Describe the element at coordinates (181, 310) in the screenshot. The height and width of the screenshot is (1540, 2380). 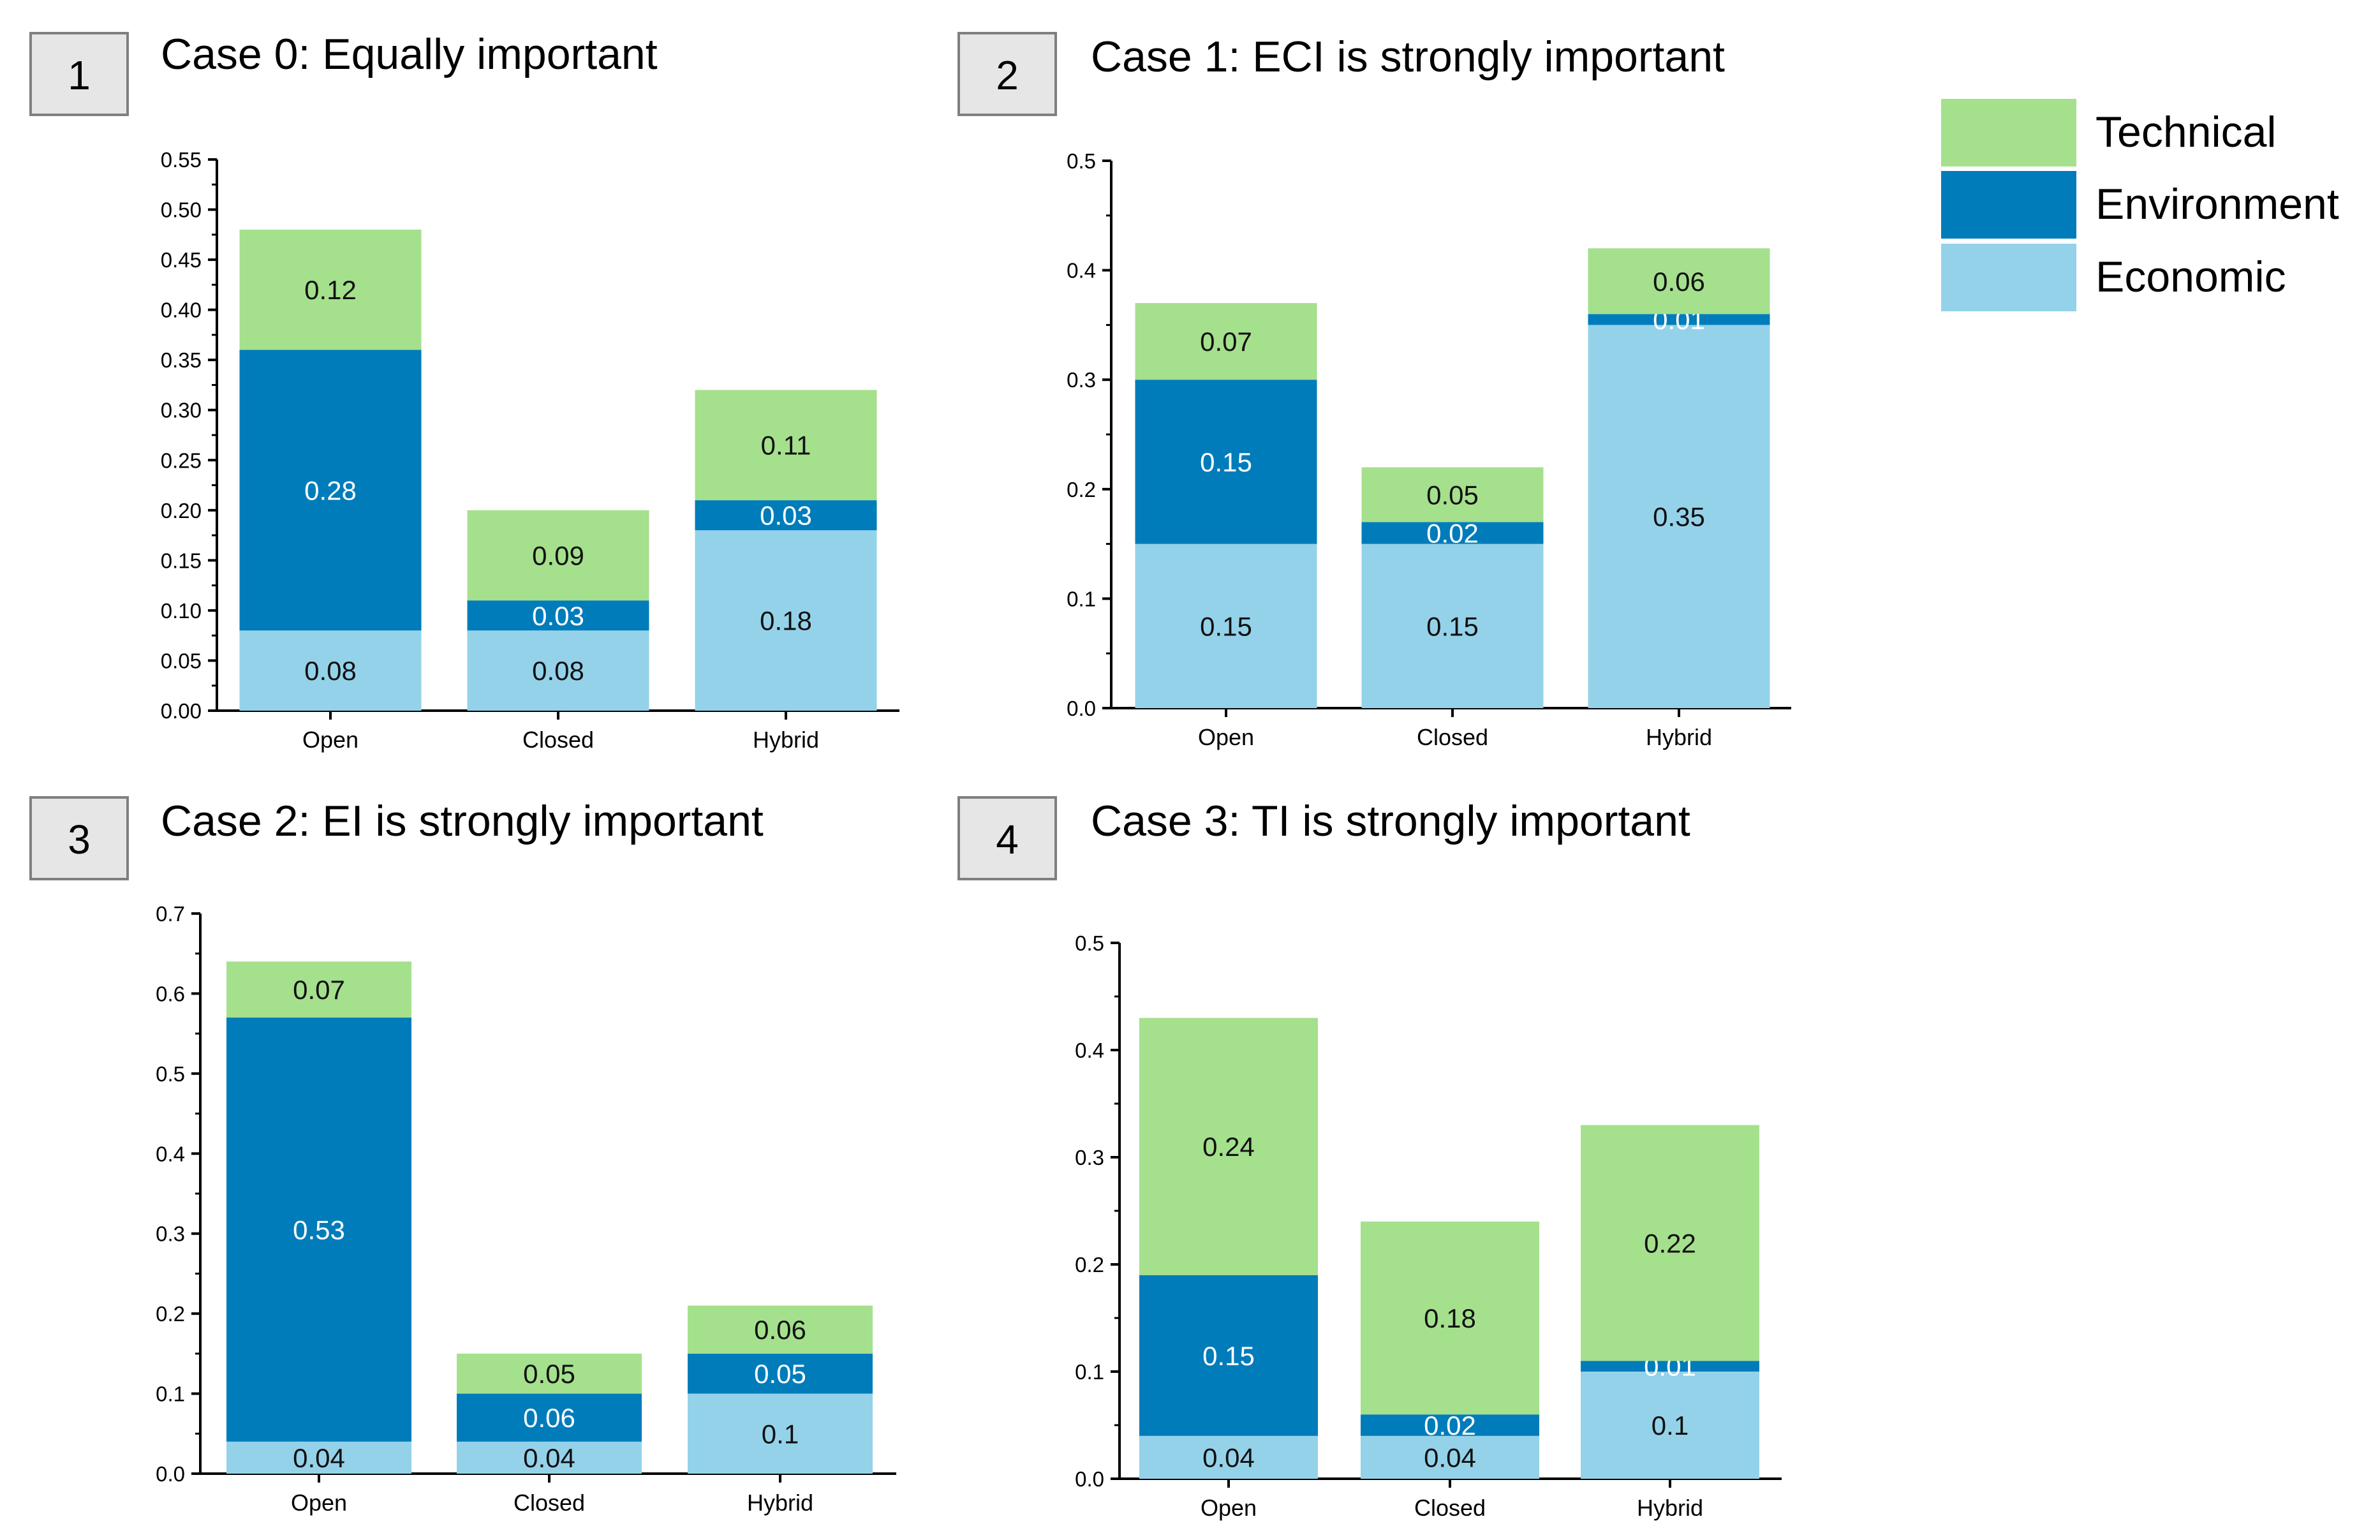
I see `y-tick-label: 0.40` at that location.